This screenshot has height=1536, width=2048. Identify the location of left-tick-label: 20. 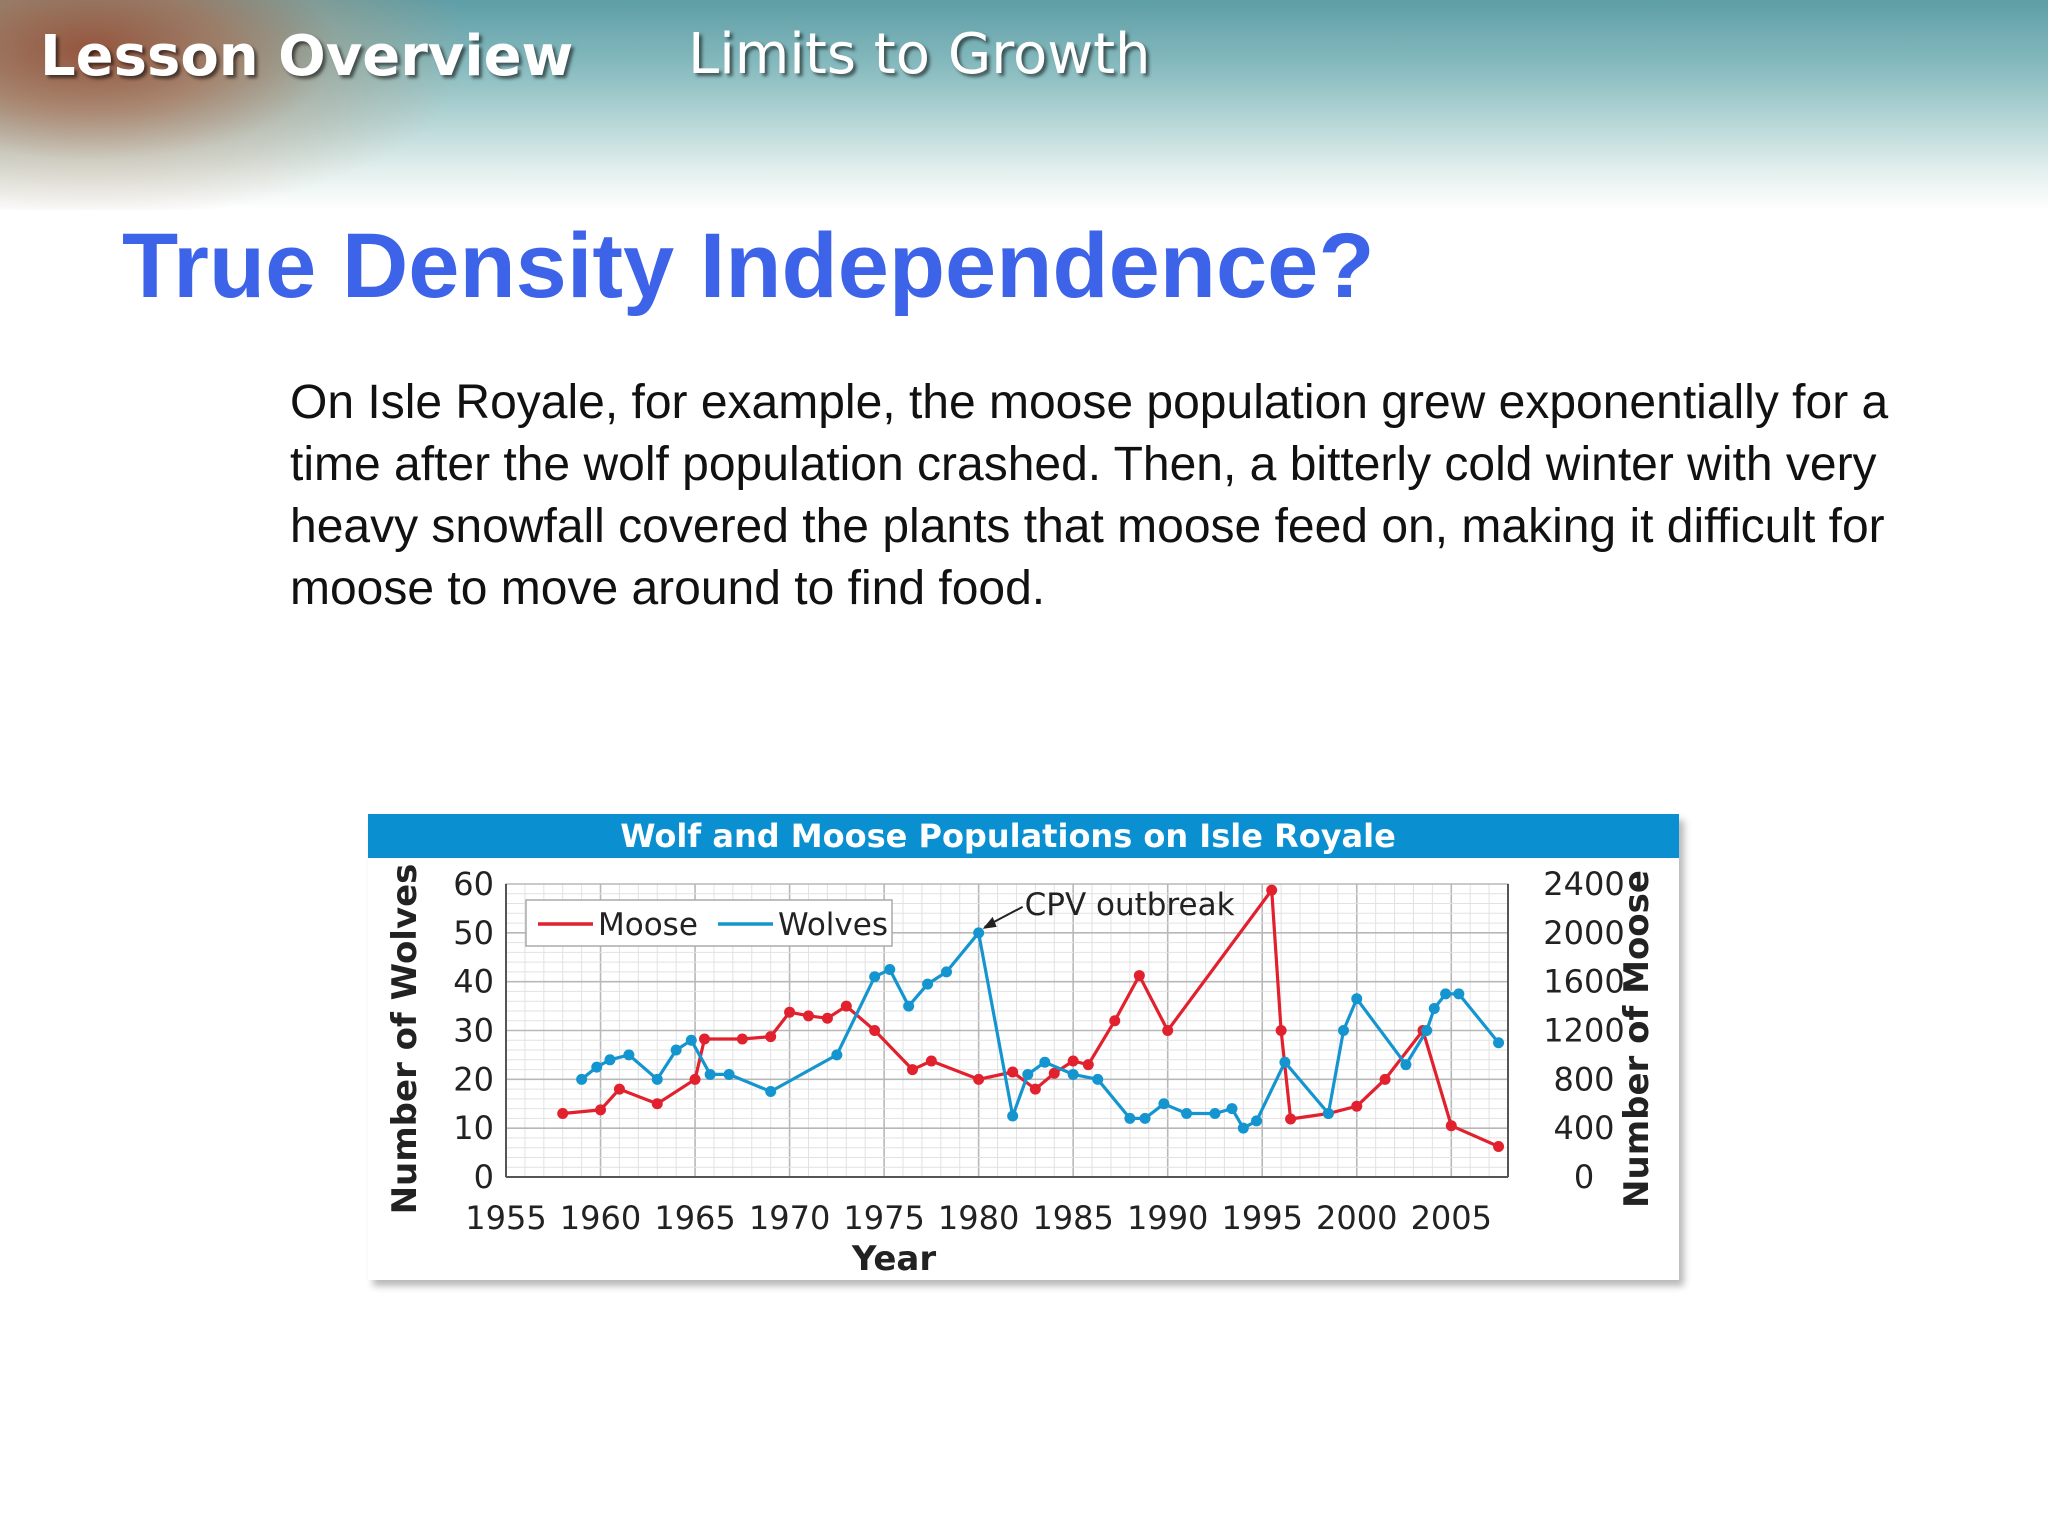
(473, 1079).